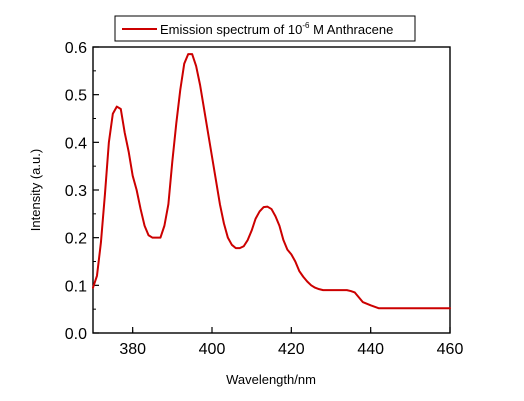 The width and height of the screenshot is (524, 401). What do you see at coordinates (76, 48) in the screenshot?
I see `y-tick-label: 0.6` at bounding box center [76, 48].